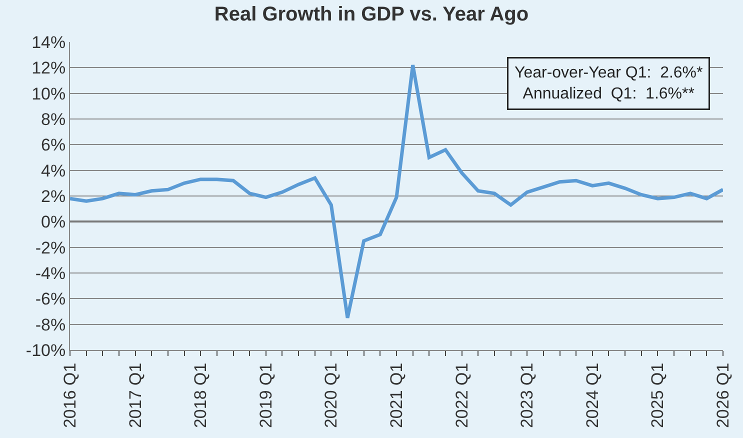  What do you see at coordinates (608, 93) in the screenshot?
I see `annotation: Annualized Q1: 1.6%**` at bounding box center [608, 93].